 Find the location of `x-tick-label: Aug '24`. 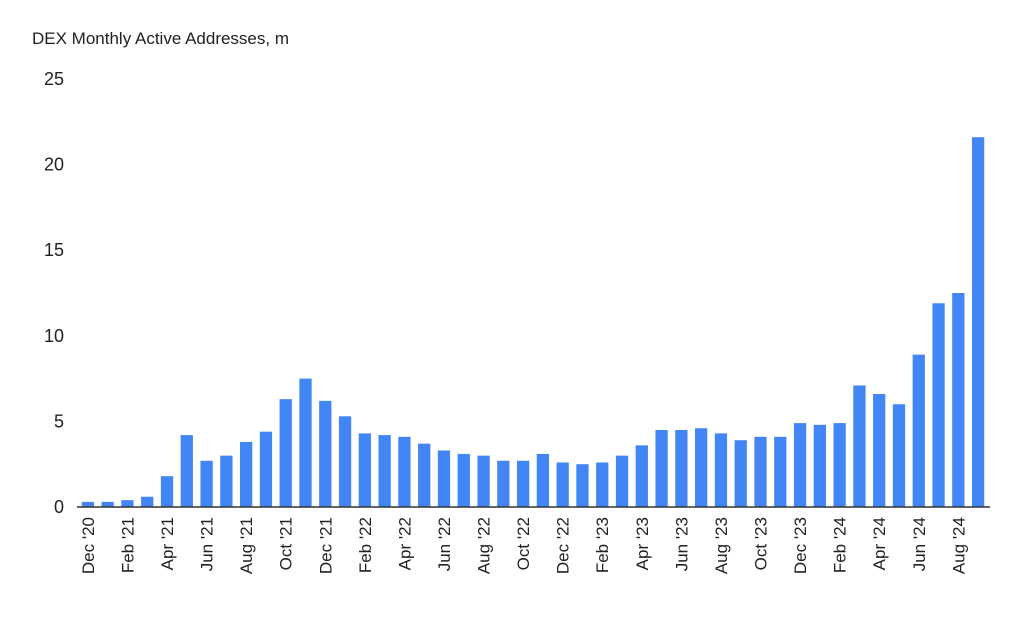

x-tick-label: Aug '24 is located at coordinates (958, 545).